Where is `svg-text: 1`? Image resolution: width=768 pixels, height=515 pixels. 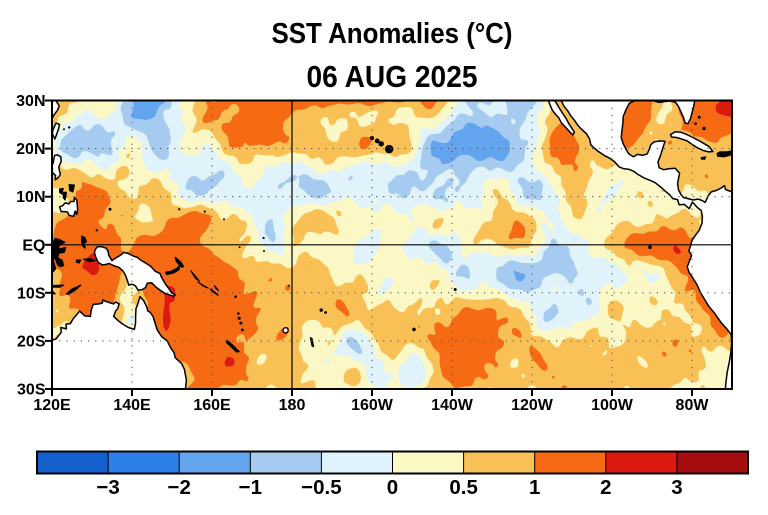
svg-text: 1 is located at coordinates (534, 487).